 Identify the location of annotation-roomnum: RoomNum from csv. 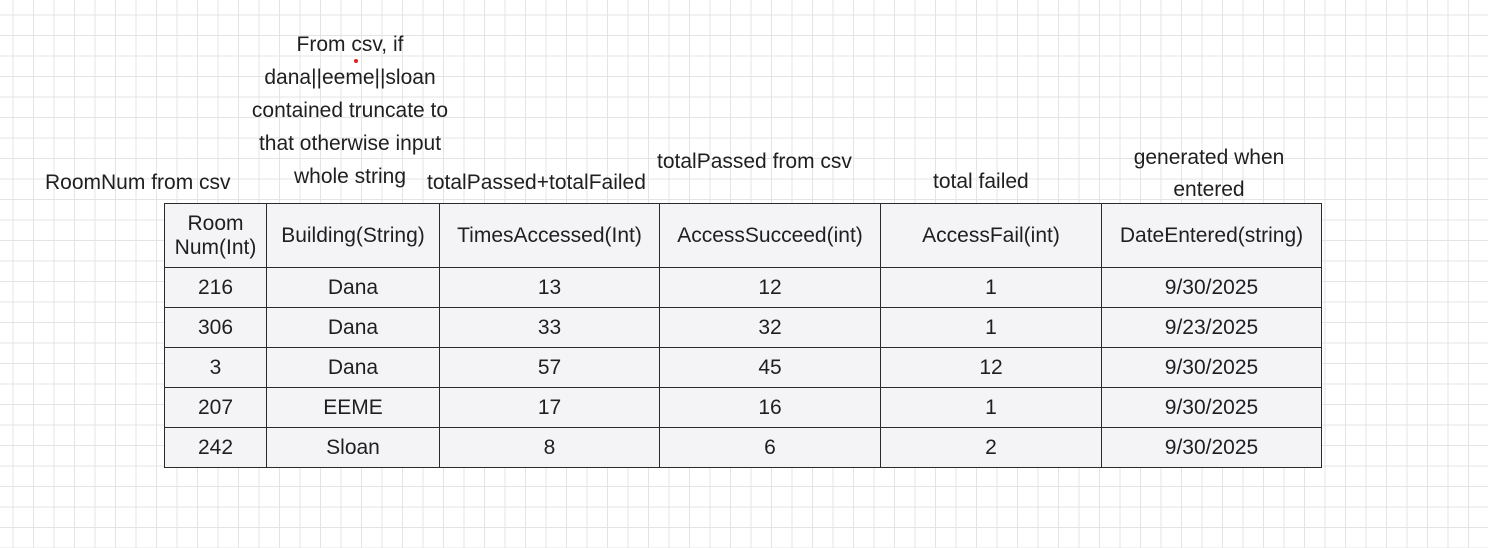
(138, 182).